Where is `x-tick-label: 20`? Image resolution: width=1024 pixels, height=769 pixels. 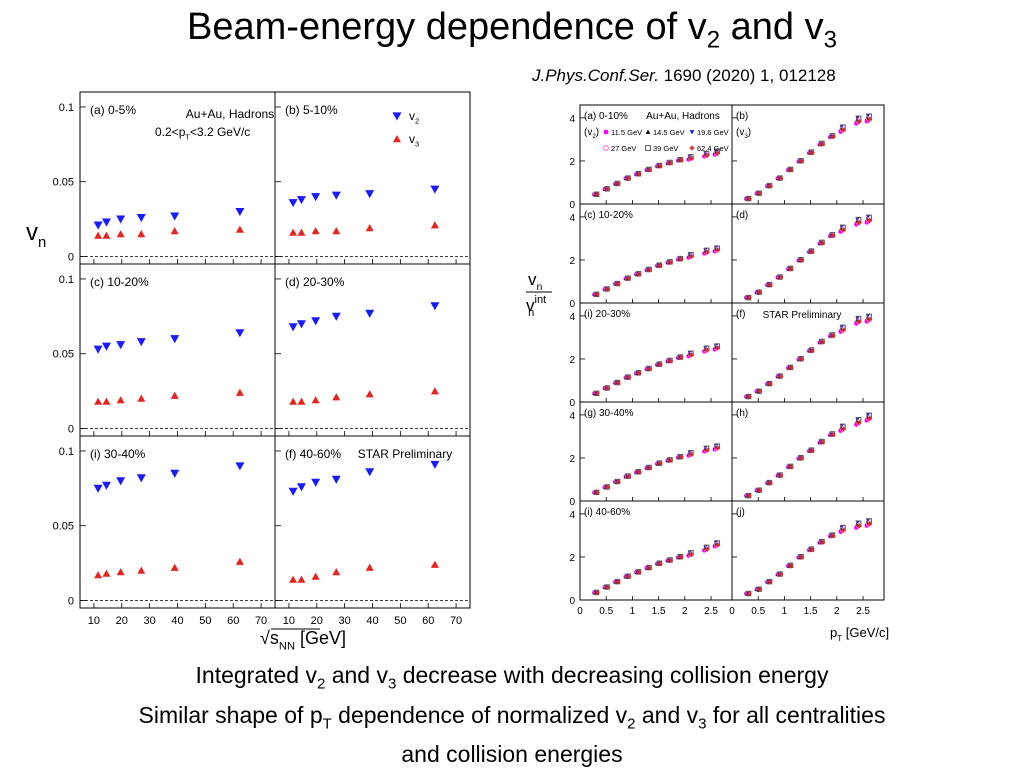
x-tick-label: 20 is located at coordinates (122, 621).